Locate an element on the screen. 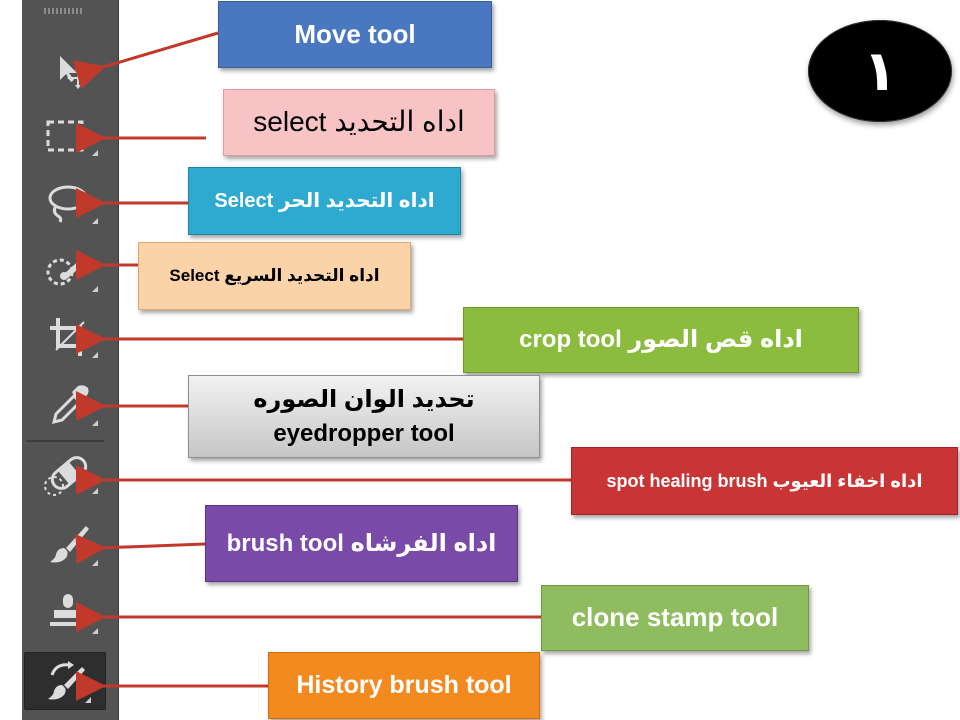 Image resolution: width=960 pixels, height=720 pixels. label-brush-tool: brush tool اداه الفرشاه is located at coordinates (361, 543).